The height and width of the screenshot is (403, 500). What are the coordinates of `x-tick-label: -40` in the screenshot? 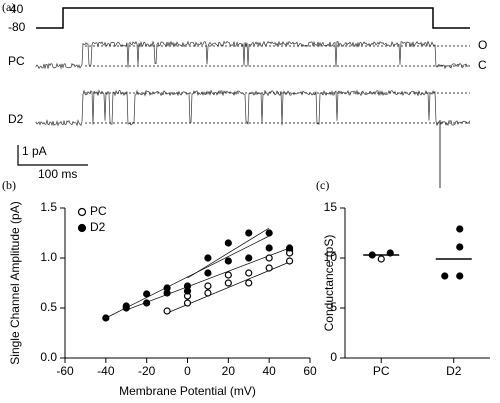 It's located at (106, 371).